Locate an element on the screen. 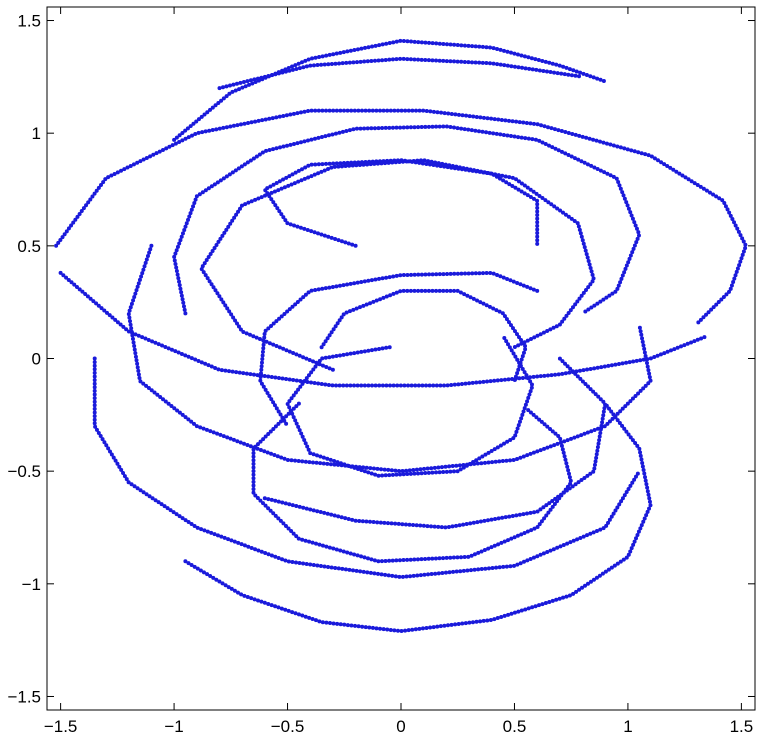 The image size is (760, 745). y-tick-label: 1.5 is located at coordinates (29, 21).